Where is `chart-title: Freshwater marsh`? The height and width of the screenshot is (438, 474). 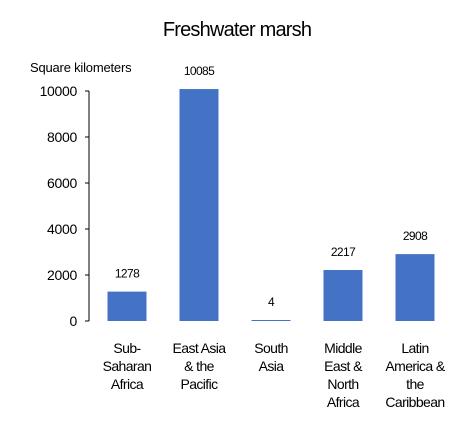 chart-title: Freshwater marsh is located at coordinates (237, 30).